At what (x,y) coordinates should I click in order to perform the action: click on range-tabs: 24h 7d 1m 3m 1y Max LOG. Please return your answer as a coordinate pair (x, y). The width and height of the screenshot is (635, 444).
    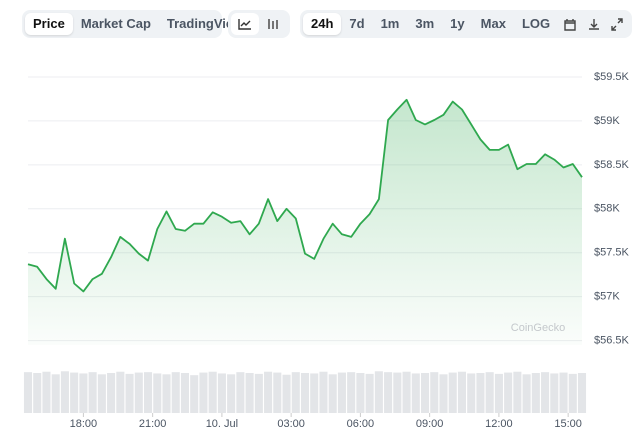
    Looking at the image, I should click on (466, 24).